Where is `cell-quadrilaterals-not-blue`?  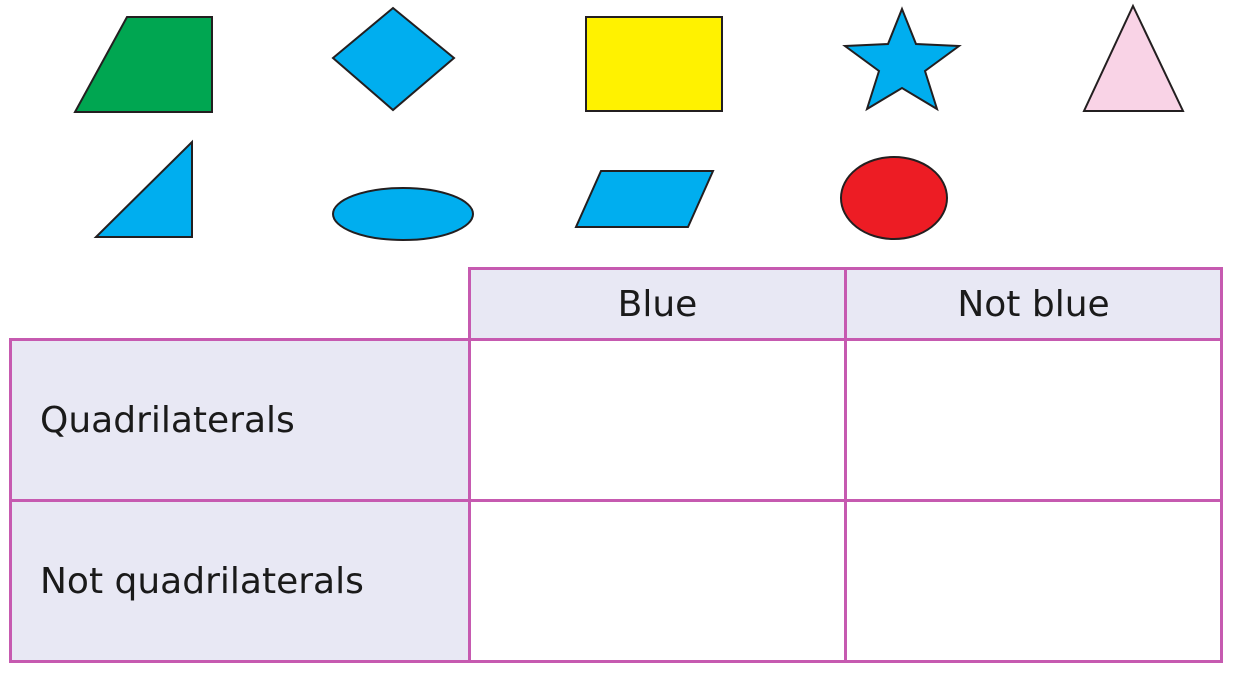
cell-quadrilaterals-not-blue is located at coordinates (1033, 420).